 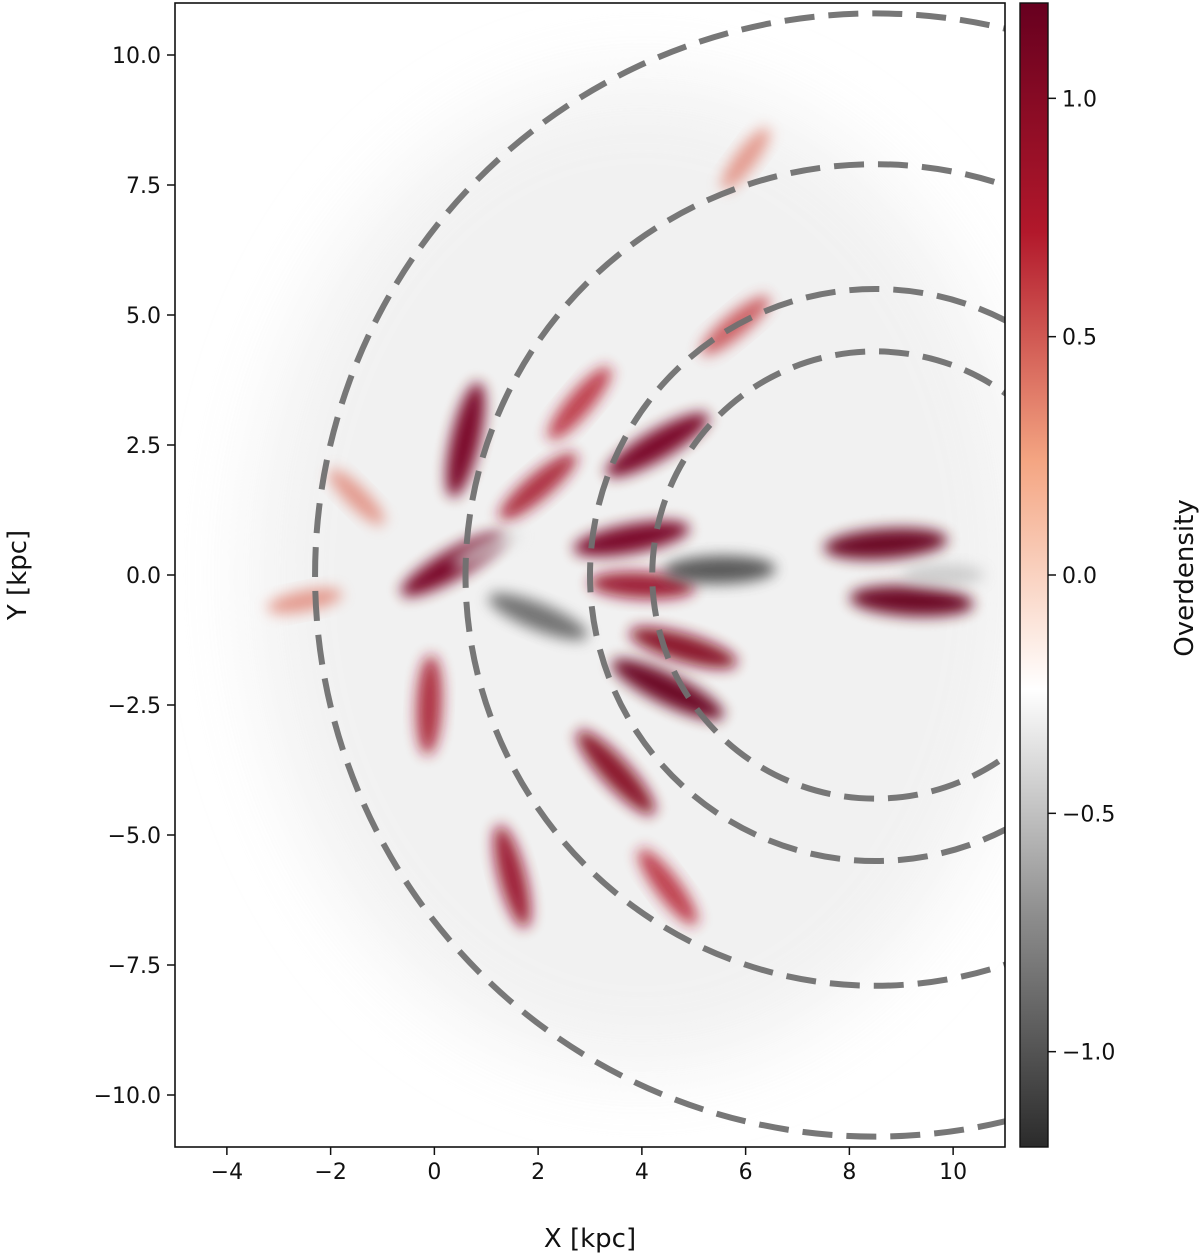 What do you see at coordinates (642, 1172) in the screenshot?
I see `x-tick-label: 4` at bounding box center [642, 1172].